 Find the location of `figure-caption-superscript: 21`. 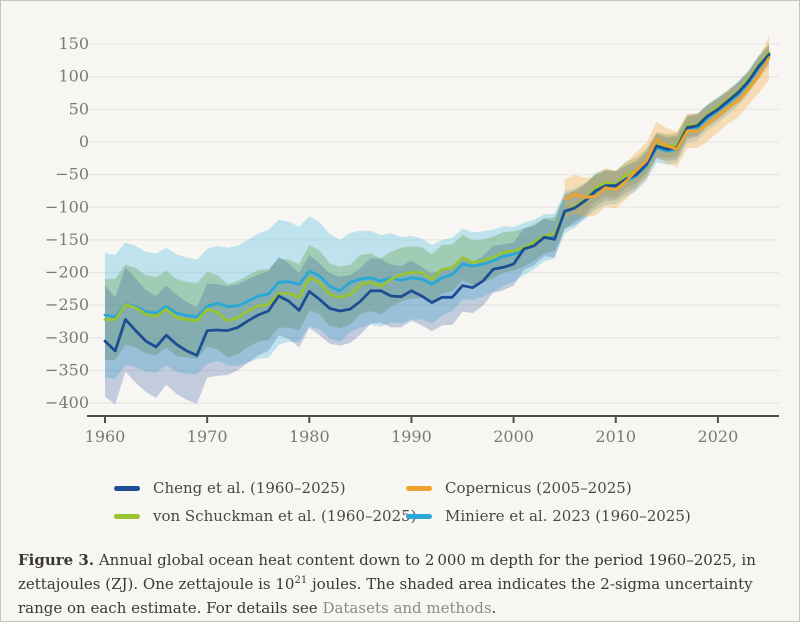

figure-caption-superscript: 21 is located at coordinates (301, 580).